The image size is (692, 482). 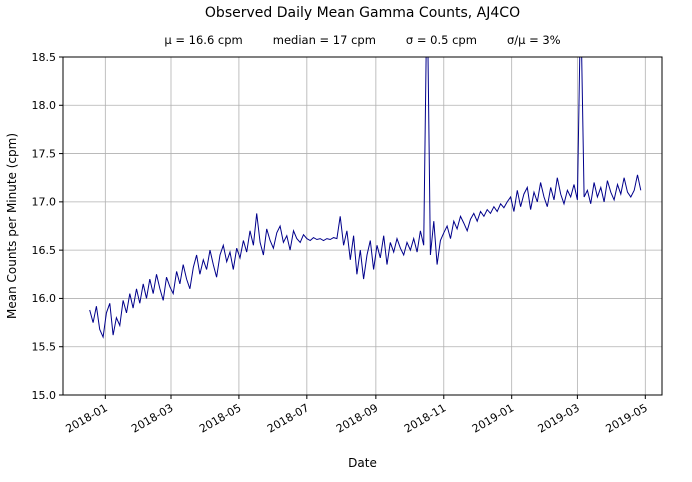 I want to click on x-tick-label: 2018-05, so click(x=220, y=418).